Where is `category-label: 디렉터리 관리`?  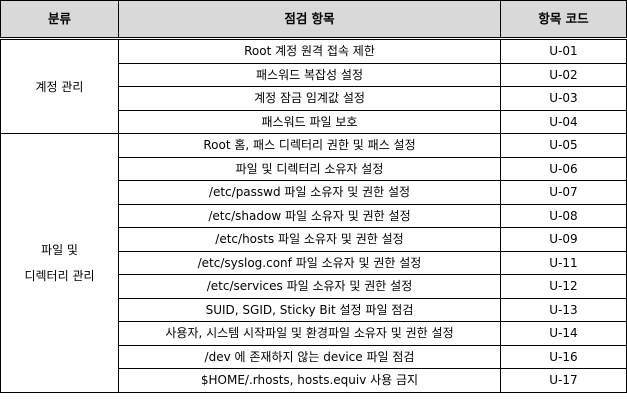 category-label: 디렉터리 관리 is located at coordinates (59, 275).